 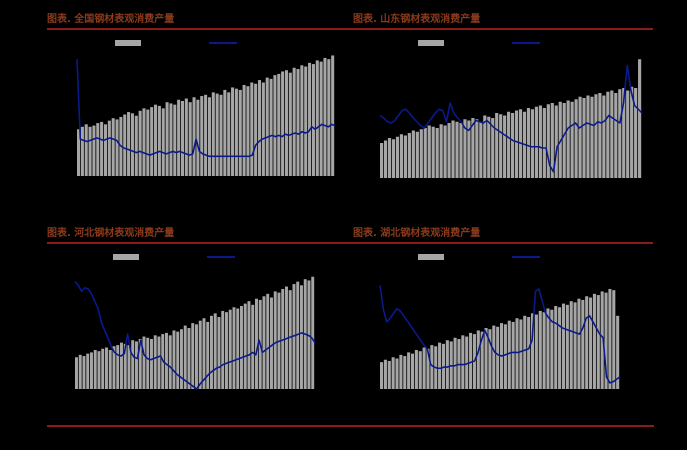 What do you see at coordinates (111, 19) in the screenshot?
I see `chart-title: 图表. 全国钢材表观消费产量` at bounding box center [111, 19].